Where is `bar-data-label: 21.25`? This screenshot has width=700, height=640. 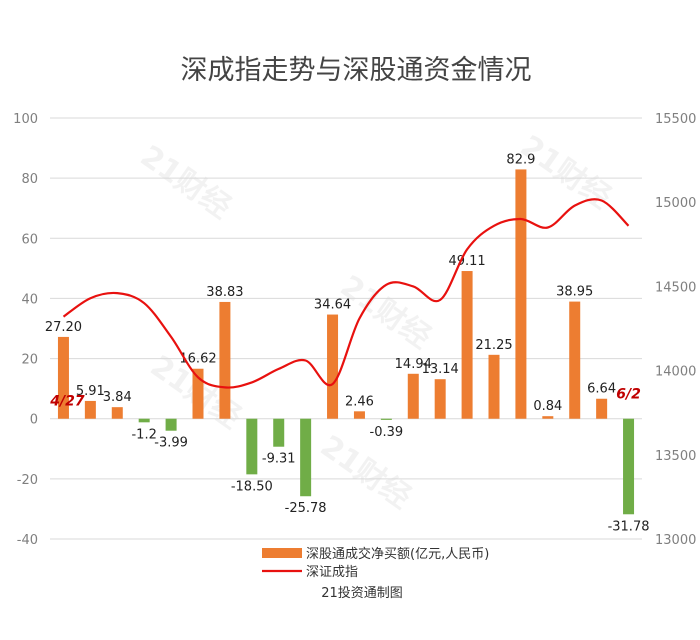 bar-data-label: 21.25 is located at coordinates (493, 345).